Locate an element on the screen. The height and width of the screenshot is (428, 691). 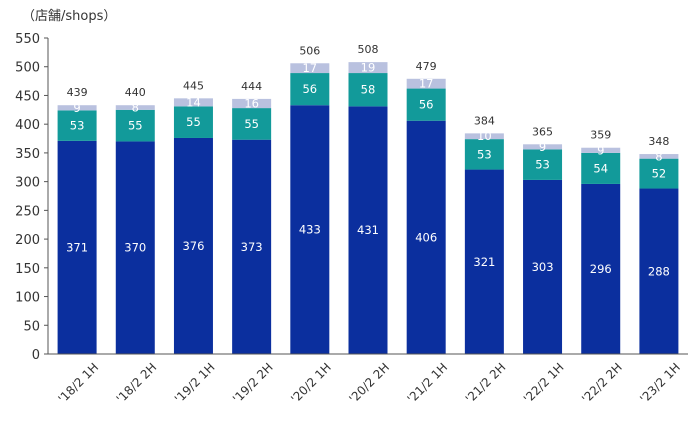
data-label-0: 431 is located at coordinates (368, 230).